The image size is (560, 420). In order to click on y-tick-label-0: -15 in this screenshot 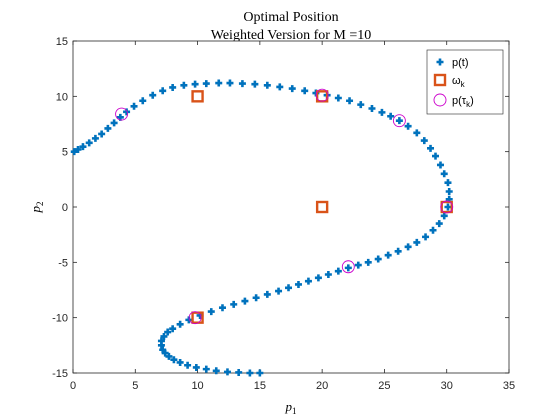, I will do `click(60, 374)`.